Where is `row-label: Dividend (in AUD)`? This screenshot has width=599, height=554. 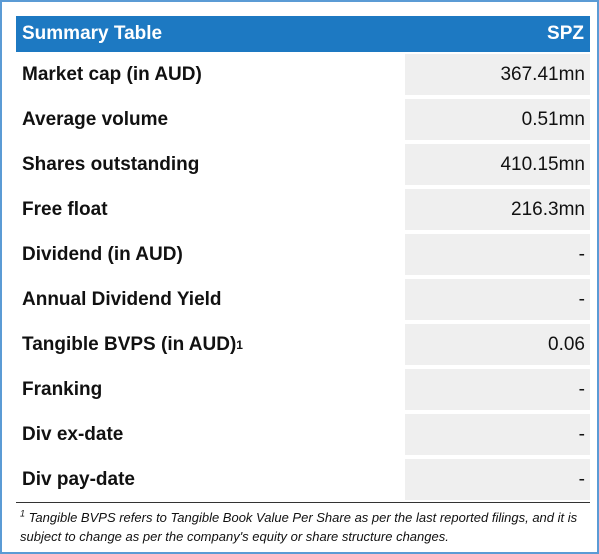
row-label: Dividend (in AUD) is located at coordinates (210, 254).